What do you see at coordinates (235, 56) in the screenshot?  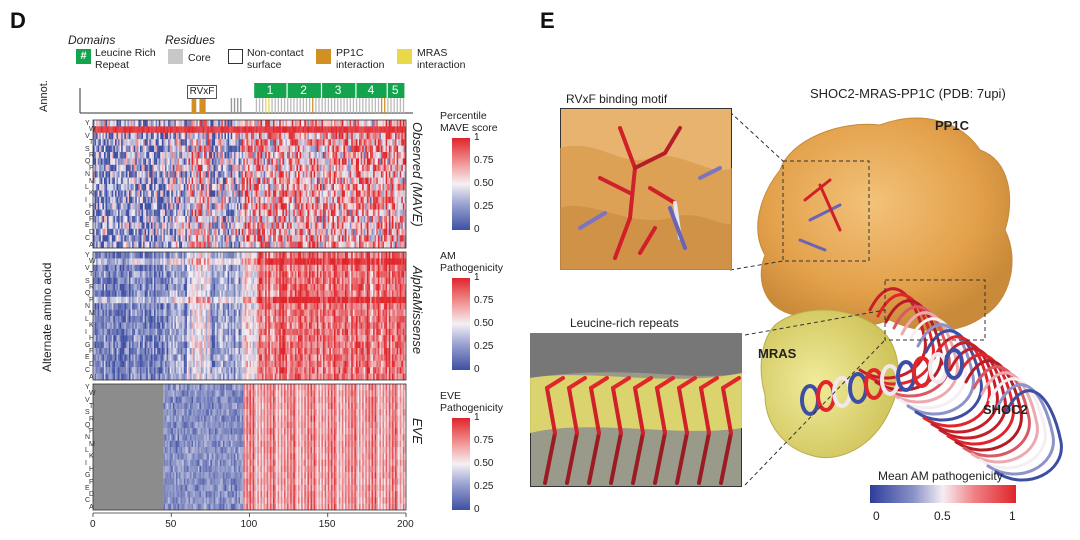 I see `noncontact-swatch` at bounding box center [235, 56].